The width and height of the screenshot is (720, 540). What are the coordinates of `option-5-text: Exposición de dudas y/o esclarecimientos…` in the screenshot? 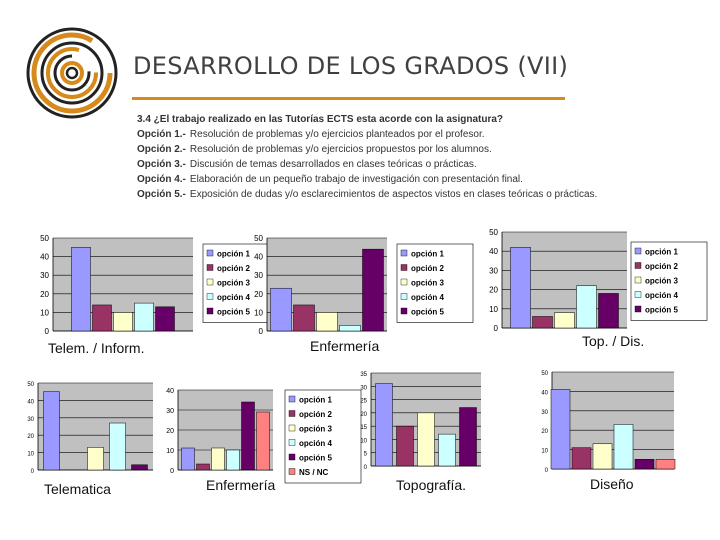 It's located at (393, 194).